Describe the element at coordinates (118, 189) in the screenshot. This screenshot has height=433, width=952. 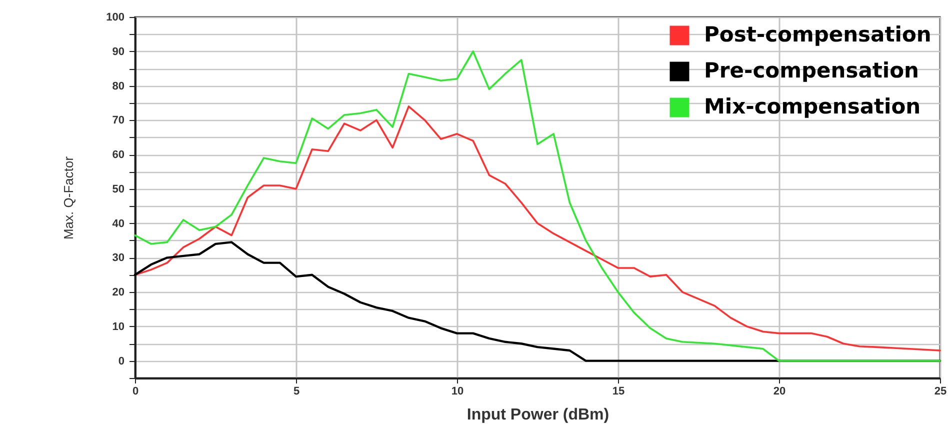
I see `y-tick-label: 50` at that location.